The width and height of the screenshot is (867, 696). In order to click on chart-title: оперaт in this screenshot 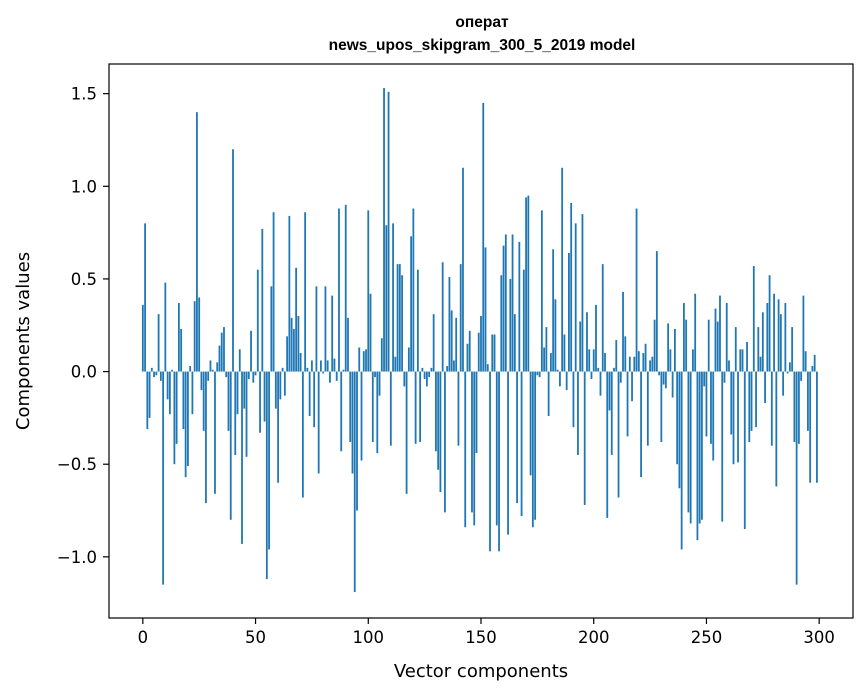, I will do `click(482, 22)`.